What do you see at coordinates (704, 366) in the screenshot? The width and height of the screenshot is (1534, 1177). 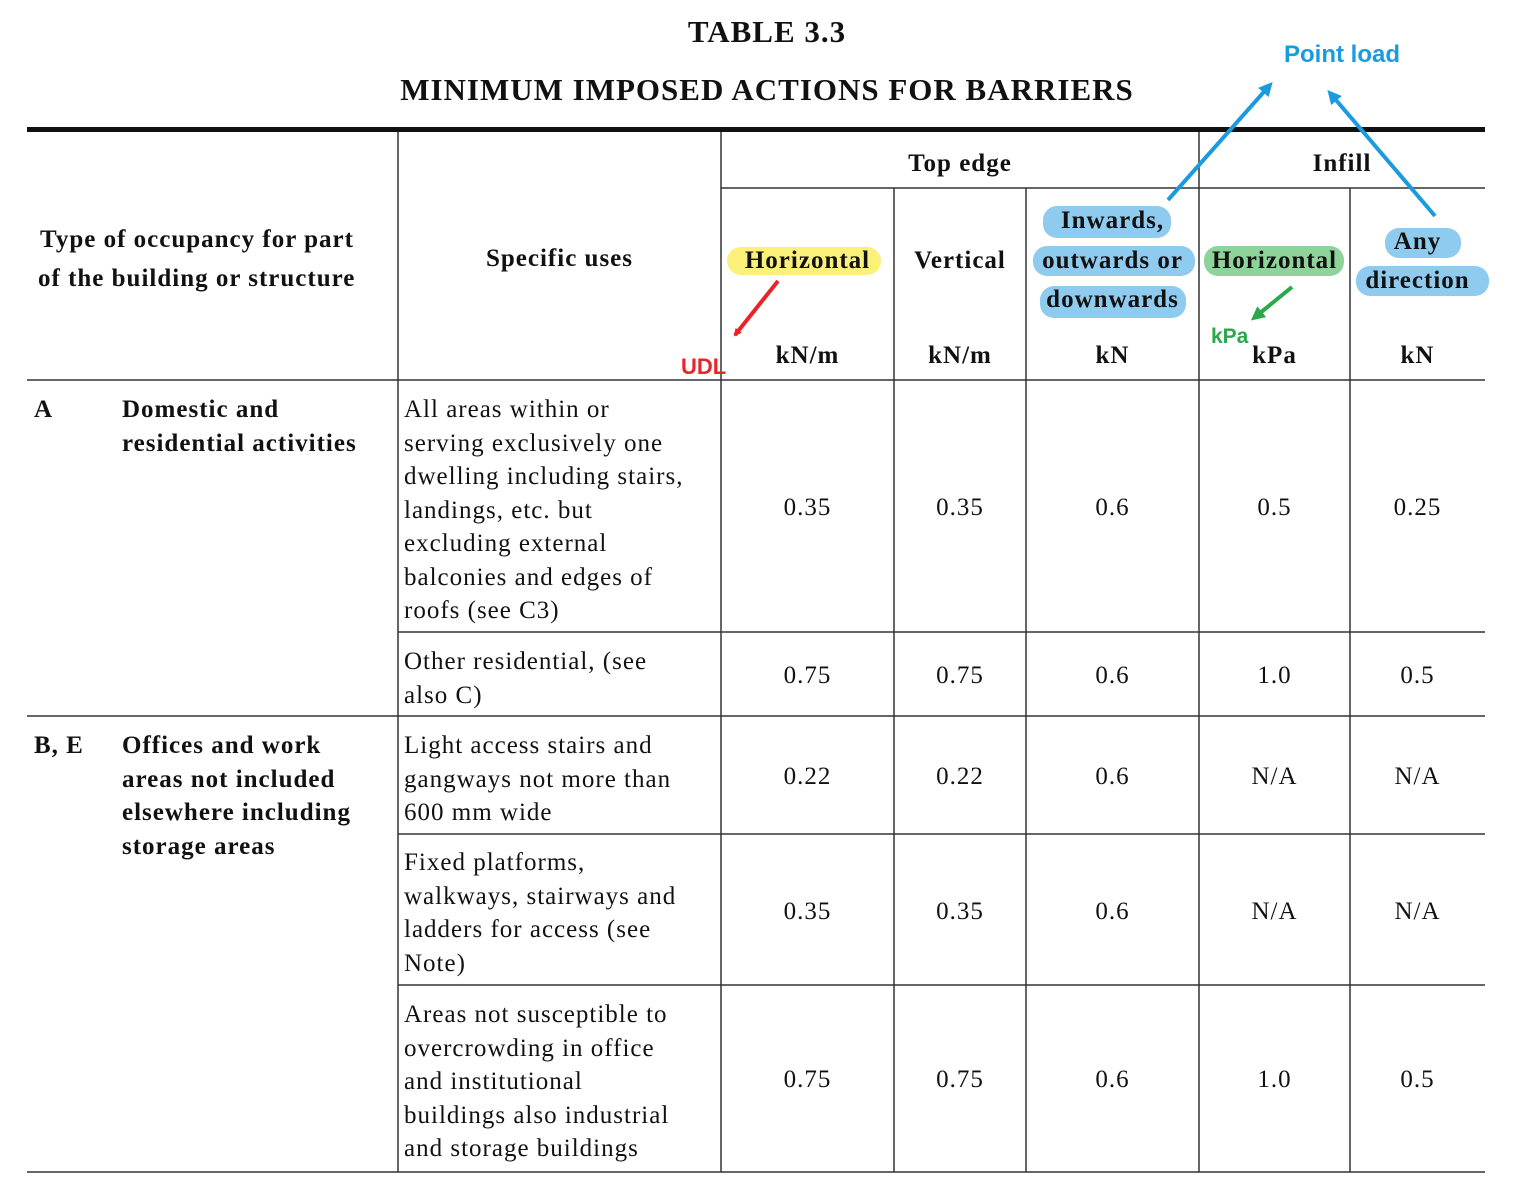 I see `annotation-udl: UDL` at bounding box center [704, 366].